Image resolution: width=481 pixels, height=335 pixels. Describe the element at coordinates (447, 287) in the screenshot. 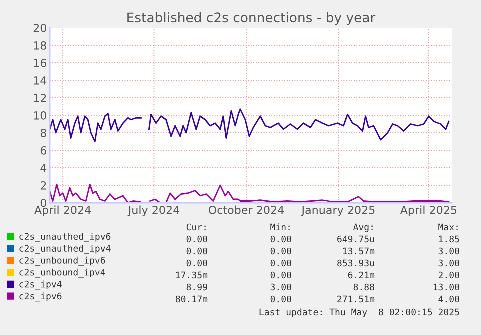

I see `text: 13.00` at that location.